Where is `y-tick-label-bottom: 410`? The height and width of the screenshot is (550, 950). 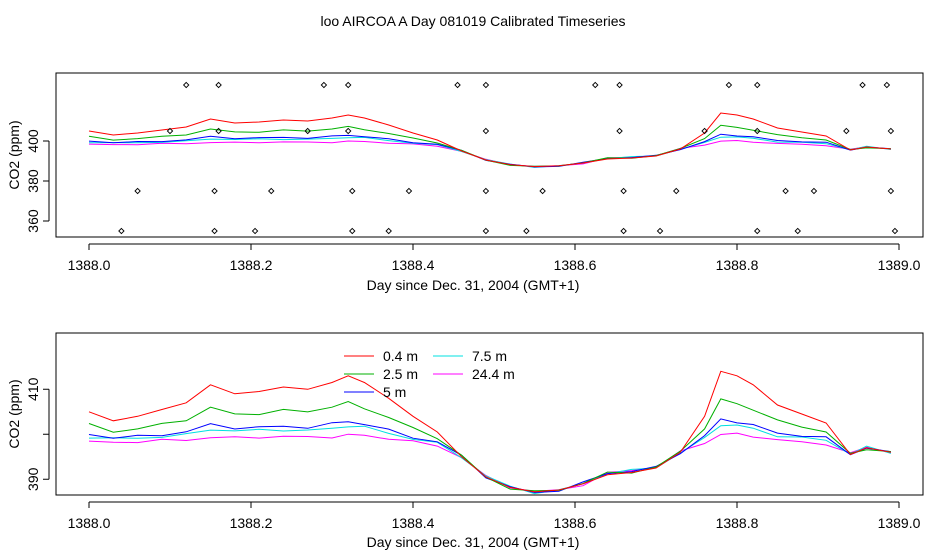
y-tick-label-bottom: 410 is located at coordinates (33, 389).